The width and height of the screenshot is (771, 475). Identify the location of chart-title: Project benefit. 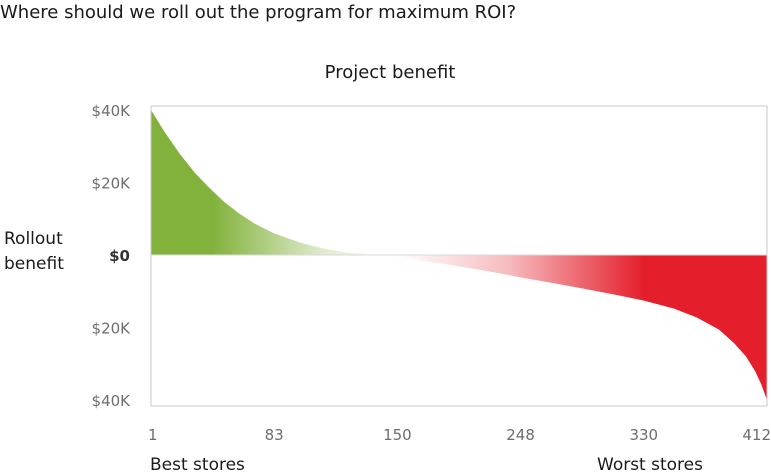
(390, 72).